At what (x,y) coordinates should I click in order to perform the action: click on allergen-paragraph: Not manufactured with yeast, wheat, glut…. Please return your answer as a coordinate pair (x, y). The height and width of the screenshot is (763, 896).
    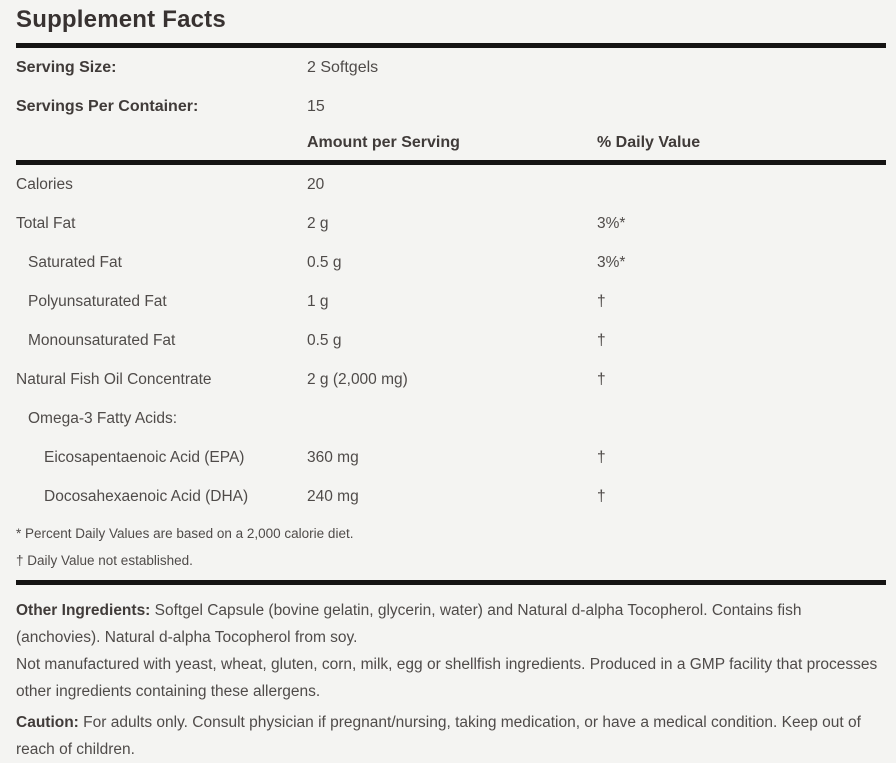
    Looking at the image, I should click on (451, 678).